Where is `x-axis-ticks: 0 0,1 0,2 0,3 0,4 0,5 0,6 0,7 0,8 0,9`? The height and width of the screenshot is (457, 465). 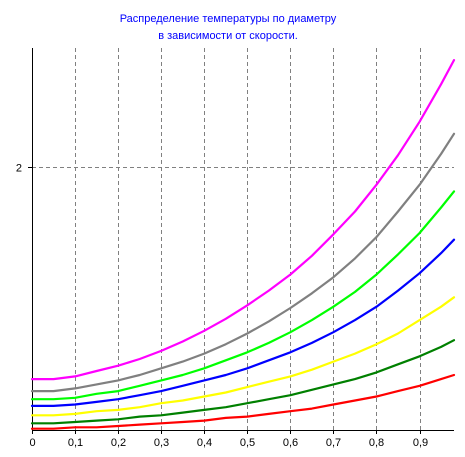
x-axis-ticks: 0 0,1 0,2 0,3 0,4 0,5 0,6 0,7 0,8 0,9 is located at coordinates (228, 439).